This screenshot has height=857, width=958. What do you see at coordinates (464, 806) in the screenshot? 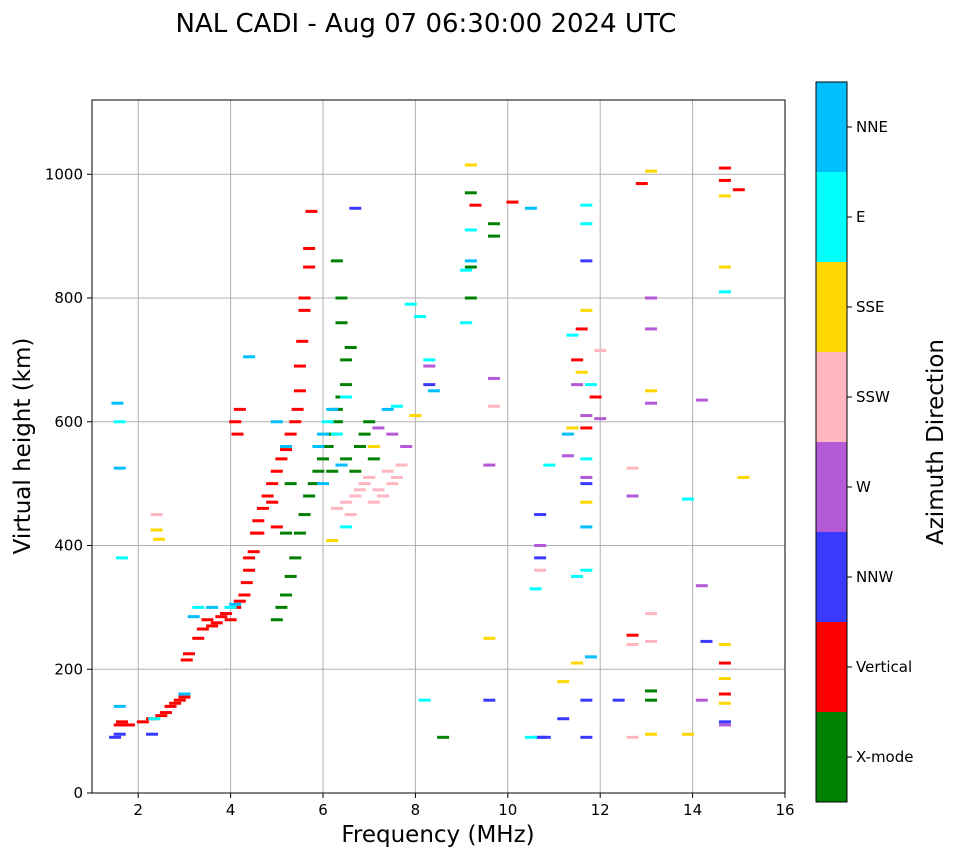
I see `x-axis-ticks: 2 4 6 8 10 12 14 16` at bounding box center [464, 806].